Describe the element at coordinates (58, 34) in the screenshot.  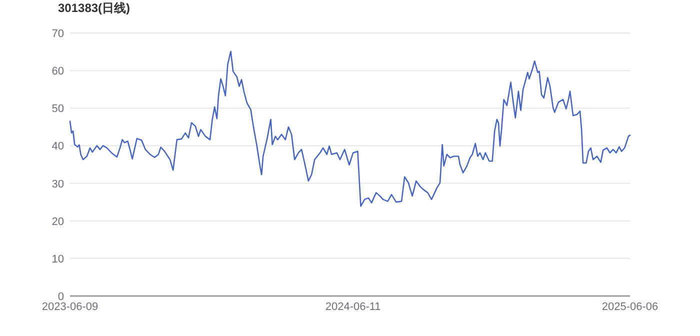
I see `y-tick-label: 70` at that location.